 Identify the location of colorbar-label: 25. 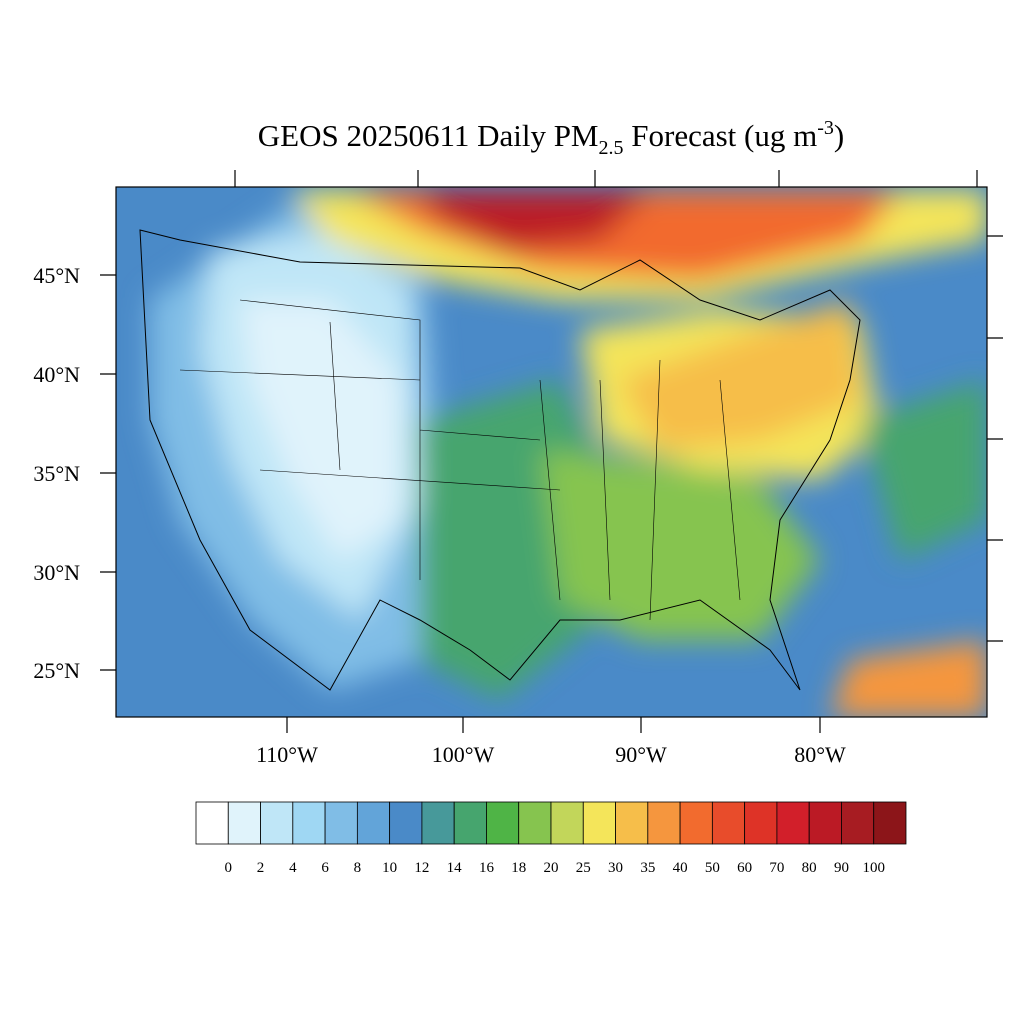
(583, 868).